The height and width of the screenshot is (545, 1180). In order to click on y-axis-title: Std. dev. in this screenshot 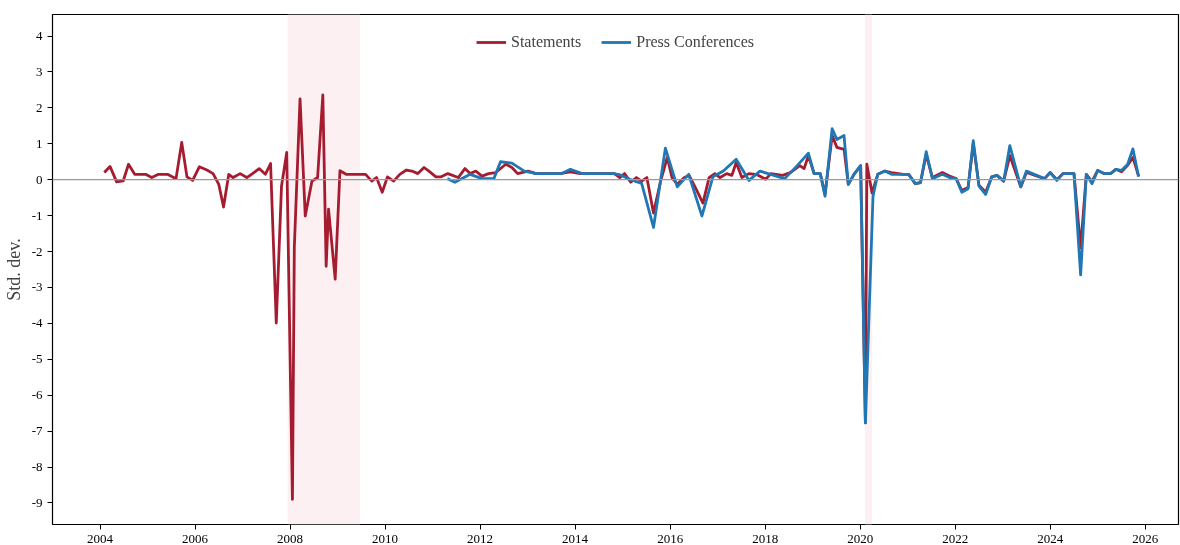, I will do `click(13, 269)`.